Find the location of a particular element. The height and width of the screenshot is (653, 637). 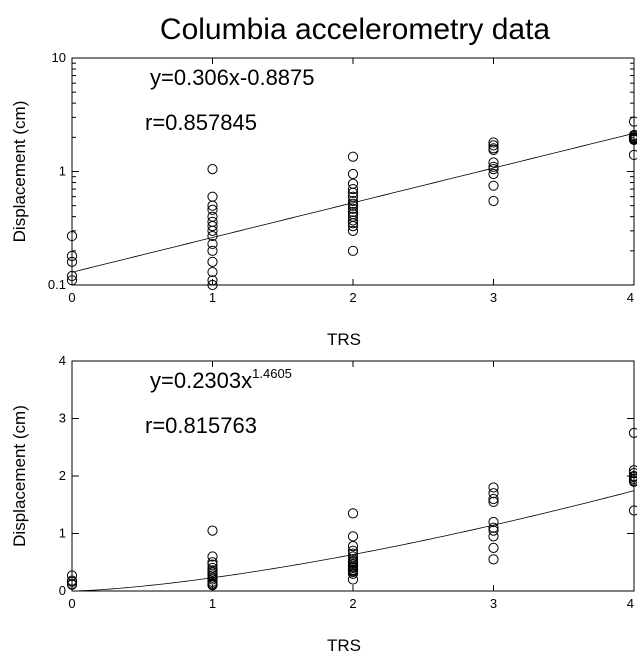

x-tick-label: 2 is located at coordinates (352, 297).